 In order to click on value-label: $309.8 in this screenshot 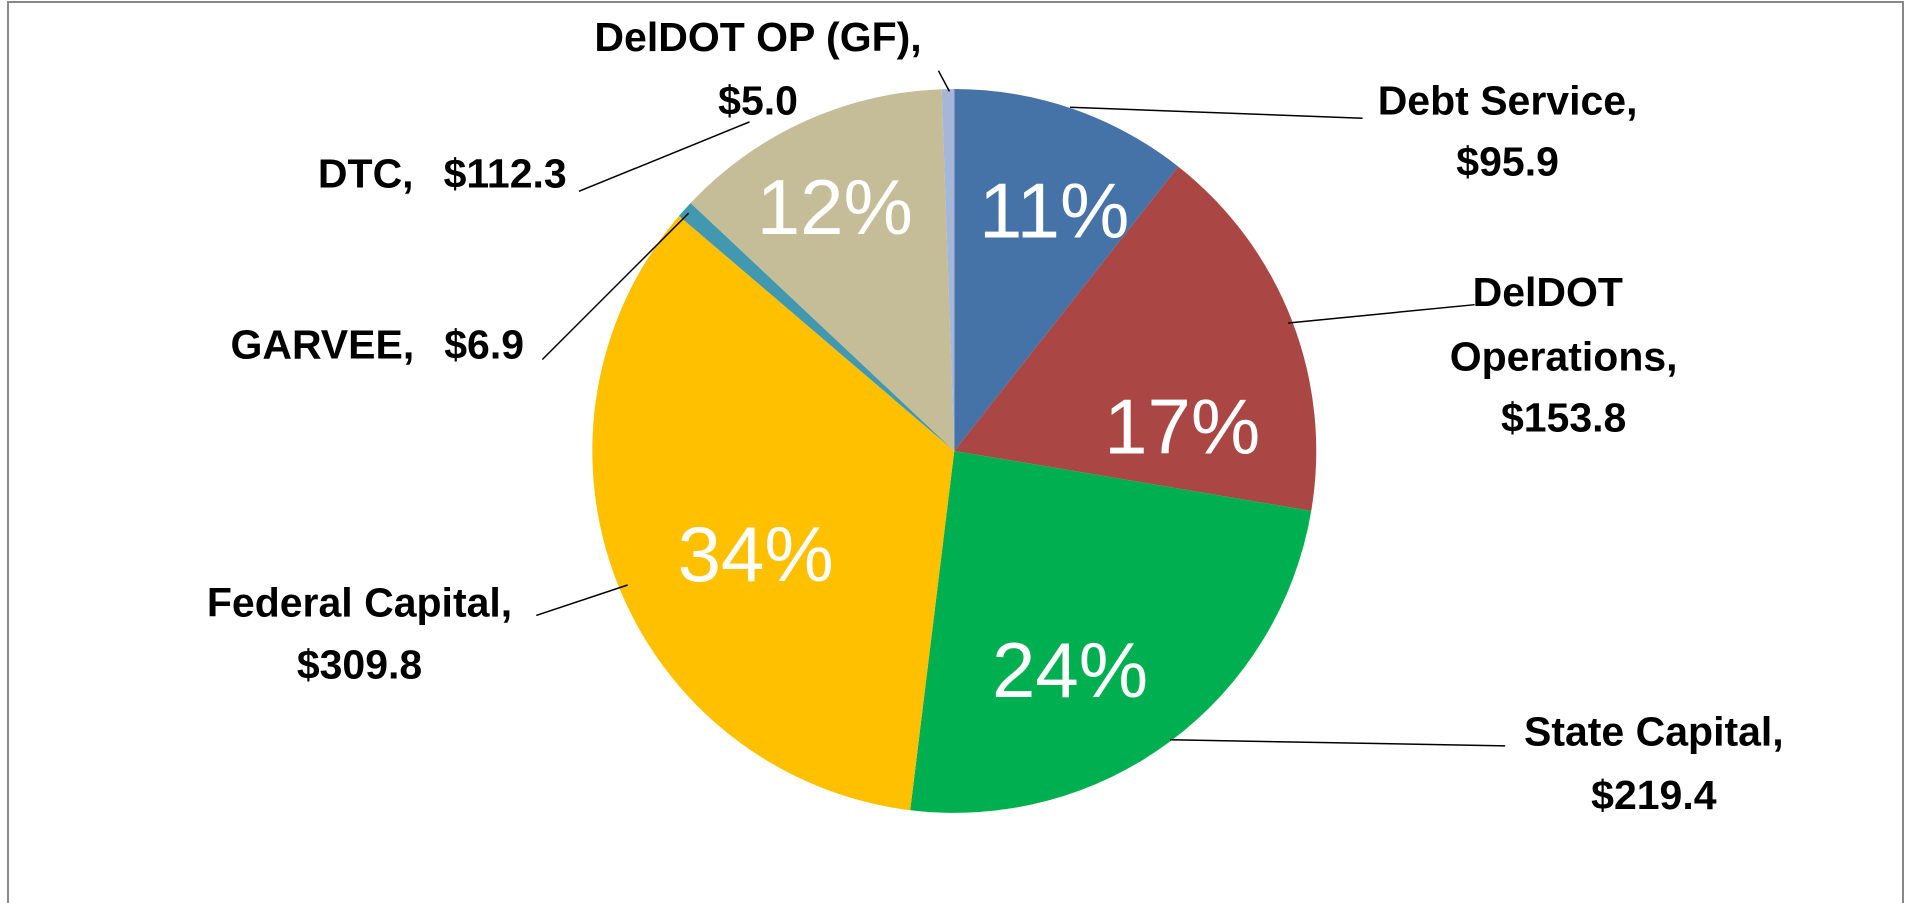, I will do `click(359, 665)`.